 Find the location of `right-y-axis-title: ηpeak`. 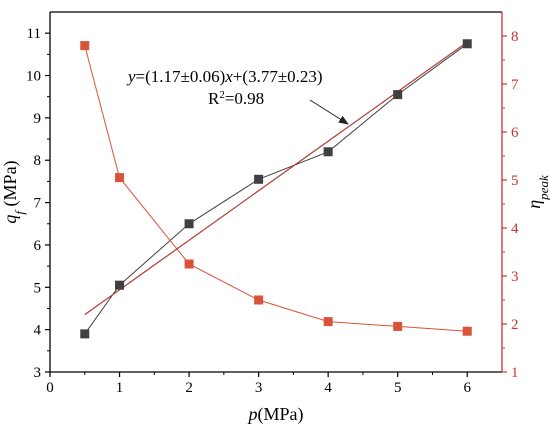

right-y-axis-title: ηpeak is located at coordinates (537, 192).